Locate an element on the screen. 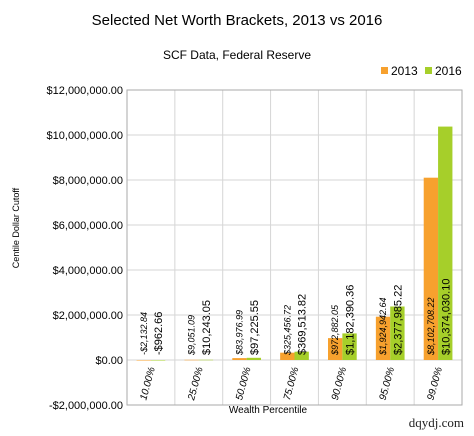 The height and width of the screenshot is (436, 474). x-tick-label: 90.00% is located at coordinates (339, 384).